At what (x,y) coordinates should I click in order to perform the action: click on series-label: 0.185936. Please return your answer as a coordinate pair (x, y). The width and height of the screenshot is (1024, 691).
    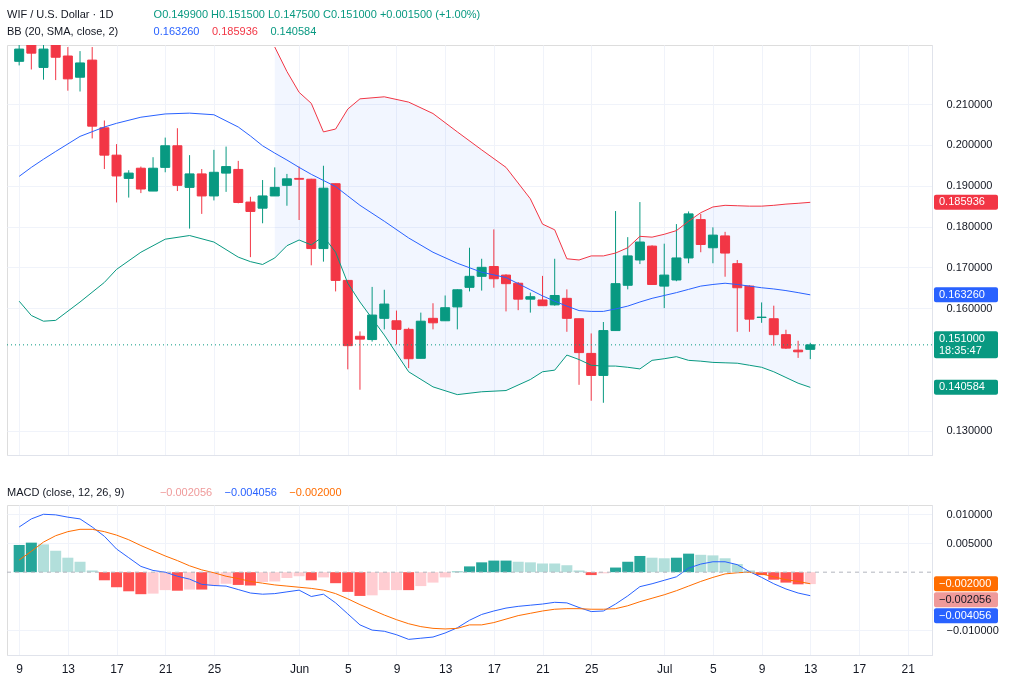
    Looking at the image, I should click on (235, 31).